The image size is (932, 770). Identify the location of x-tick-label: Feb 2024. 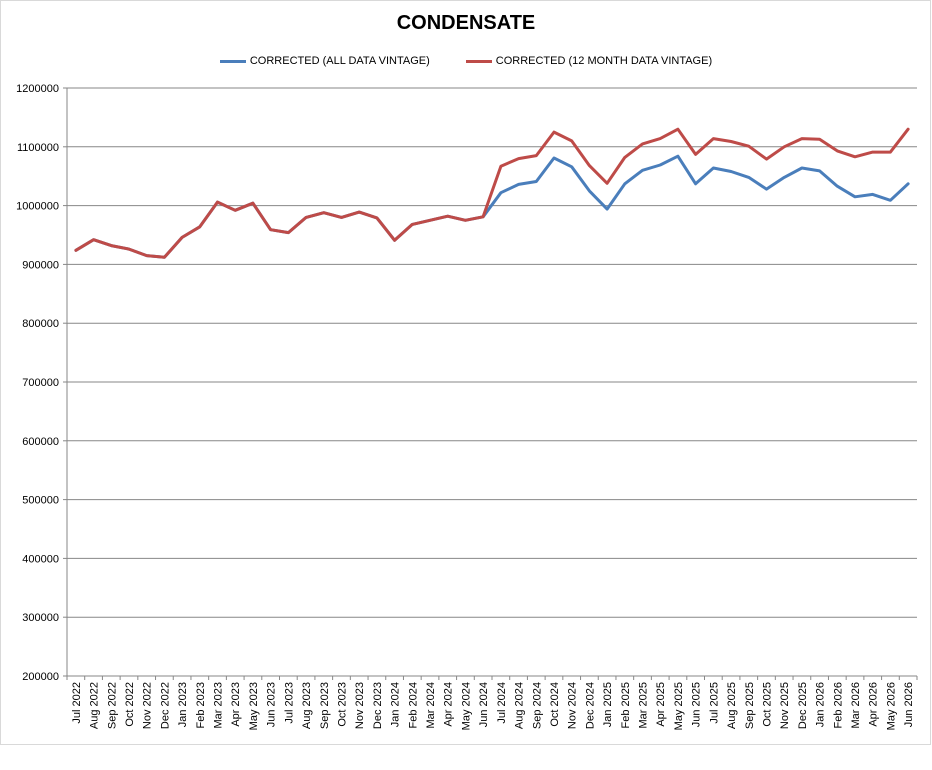
(413, 705).